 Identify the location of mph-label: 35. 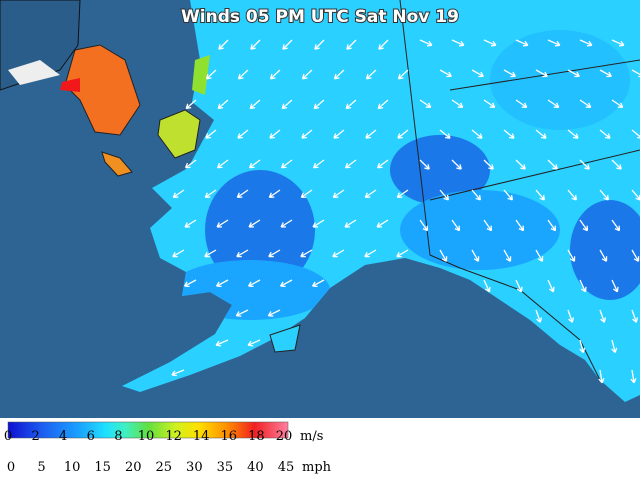
(225, 467).